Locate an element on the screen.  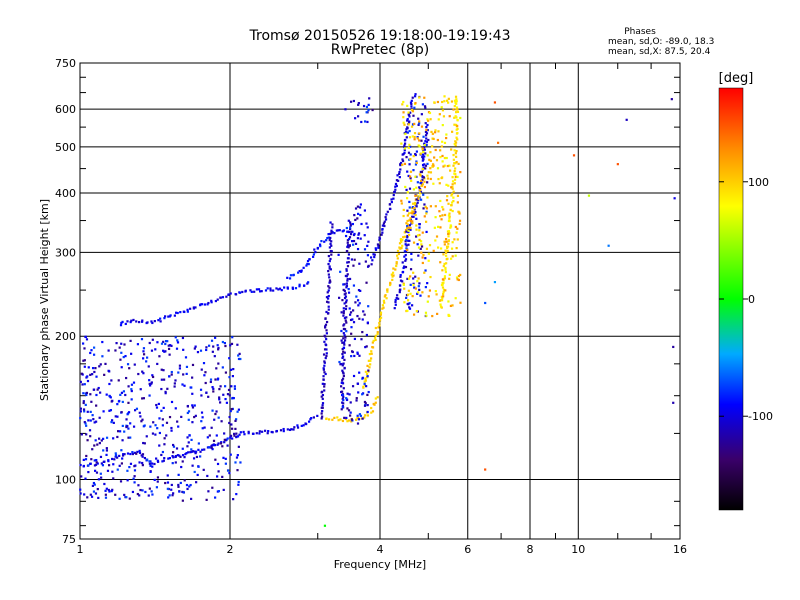
legend-title: Phases is located at coordinates (640, 32).